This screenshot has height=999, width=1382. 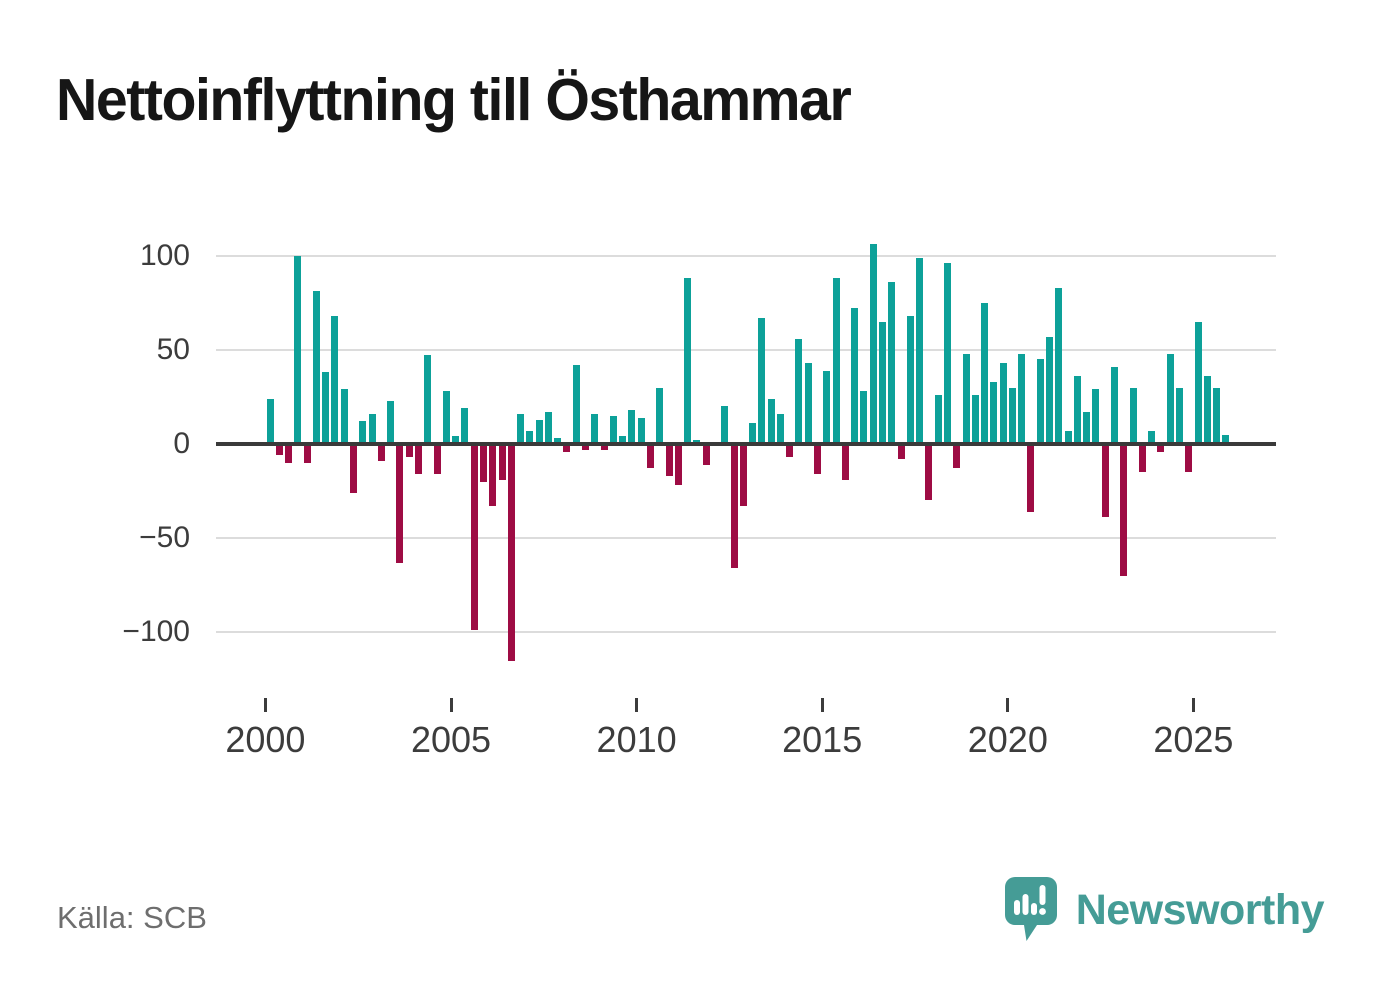 I want to click on brand-lockup: Newsworthy, so click(x=1164, y=910).